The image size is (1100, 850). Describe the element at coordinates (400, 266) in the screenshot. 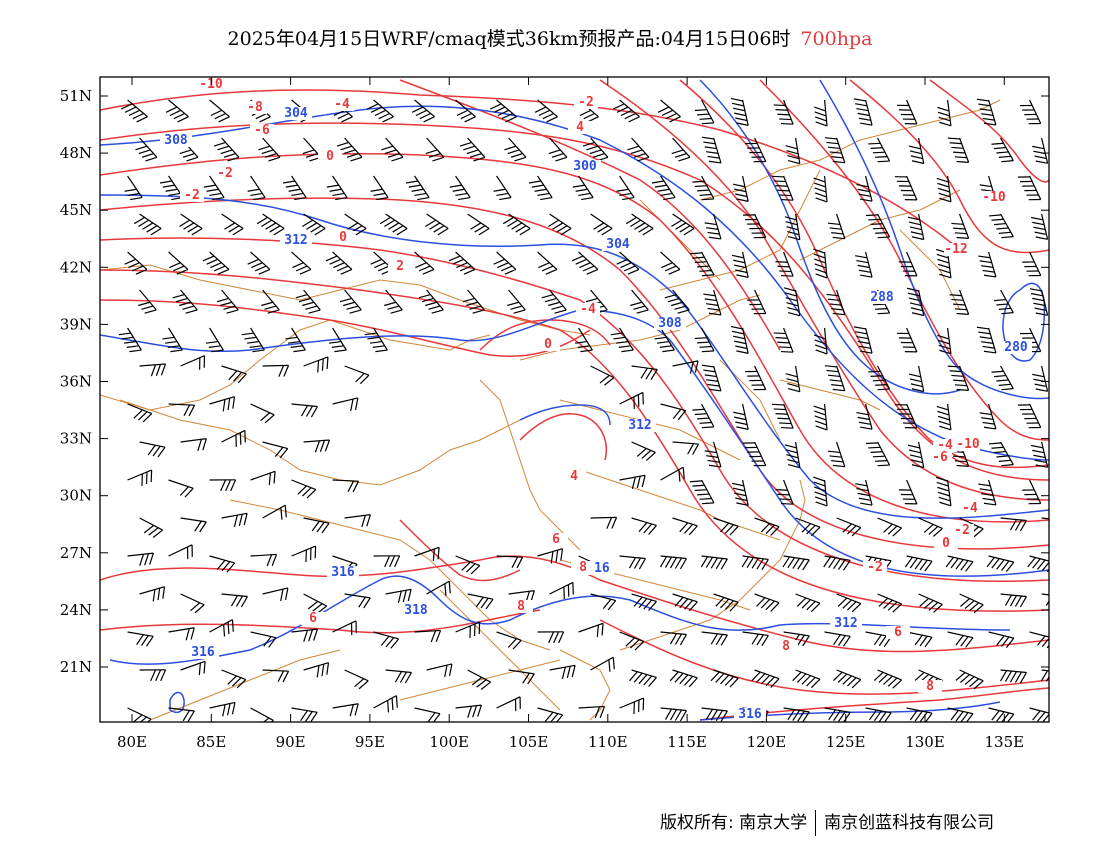

I see `temp-label: 2` at that location.